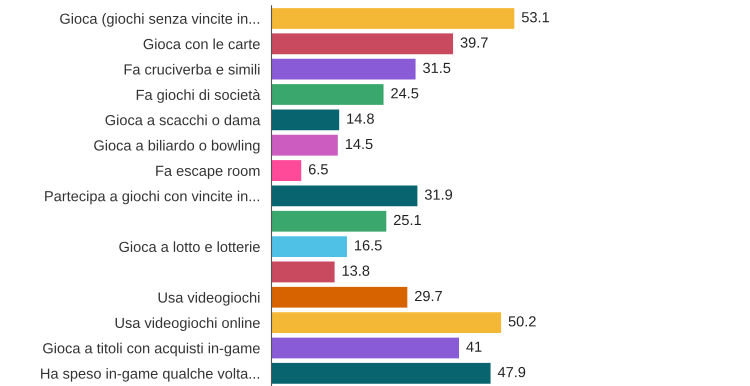  I want to click on data-label: 50.2, so click(522, 321).